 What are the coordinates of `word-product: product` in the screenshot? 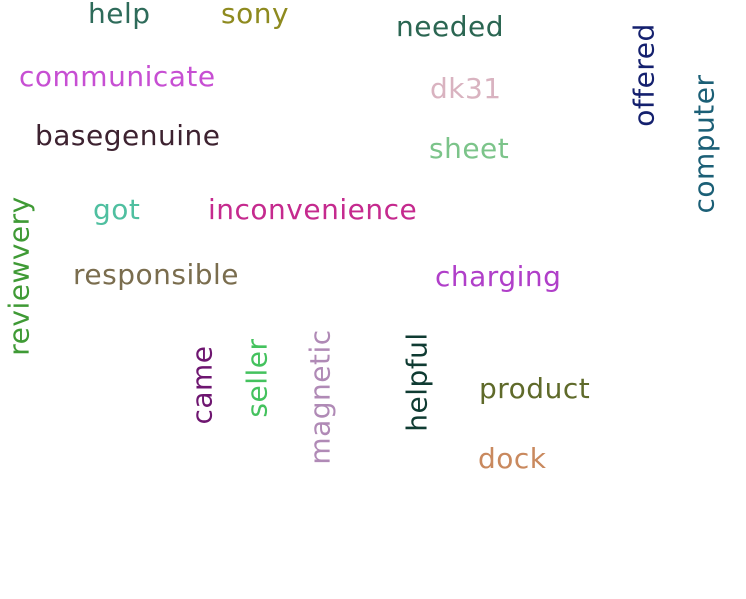 It's located at (535, 388).